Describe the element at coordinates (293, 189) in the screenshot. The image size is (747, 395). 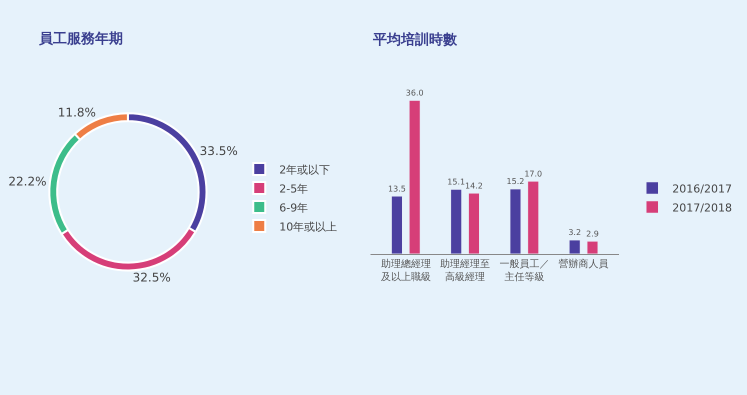
I see `legend-label: 2-5年` at that location.